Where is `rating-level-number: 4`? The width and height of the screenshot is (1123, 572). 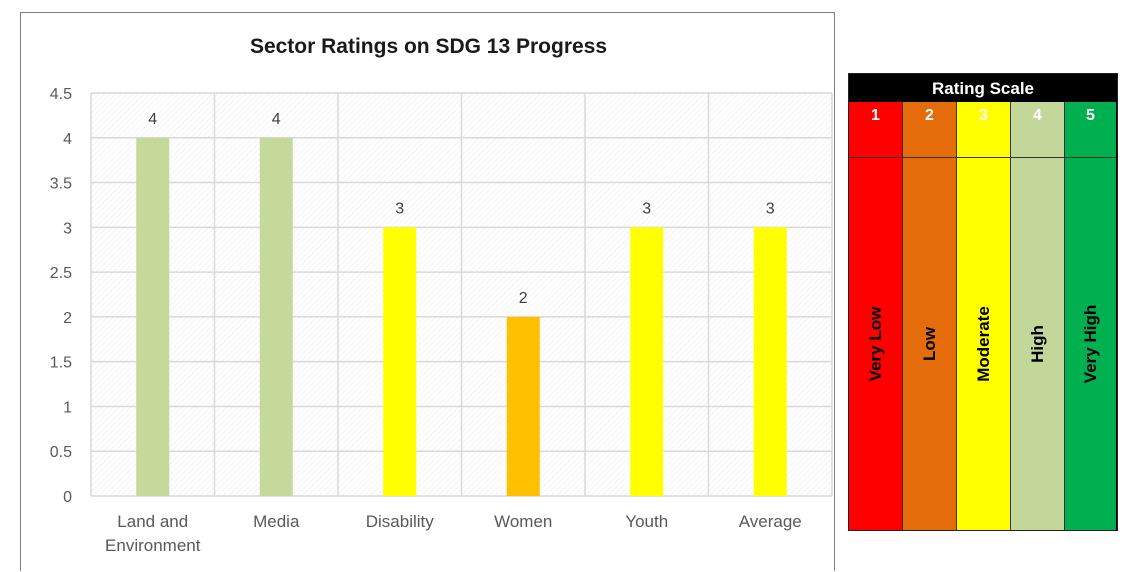
rating-level-number: 4 is located at coordinates (1037, 130).